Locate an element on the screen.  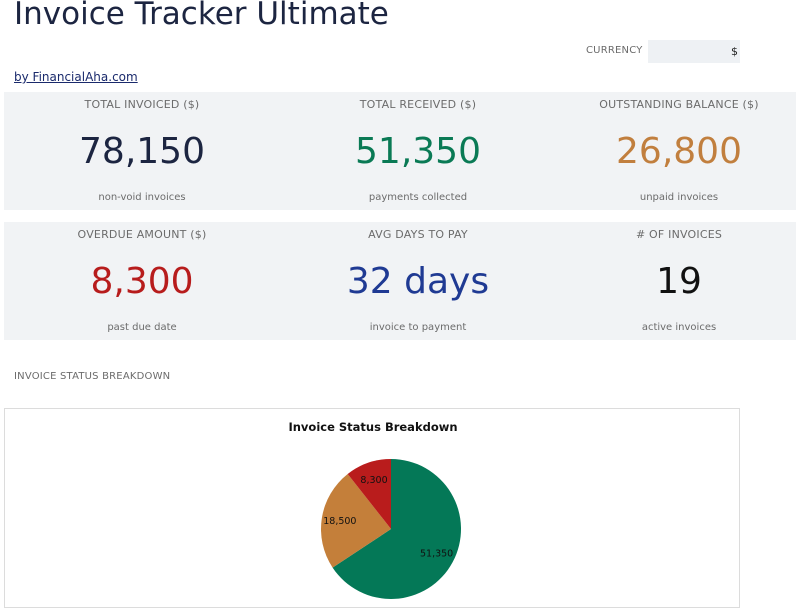
kpi-label: TOTAL INVOICED ($) is located at coordinates (142, 104).